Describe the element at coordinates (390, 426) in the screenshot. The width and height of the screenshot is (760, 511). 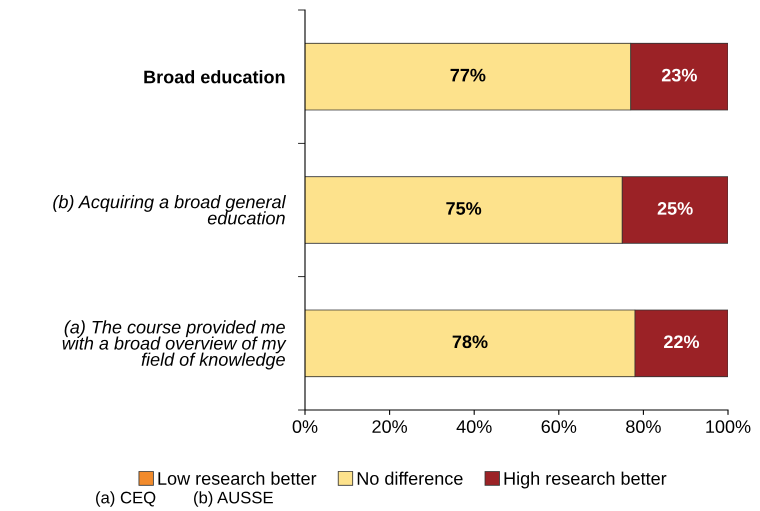
I see `x-tick-label: 20%` at that location.